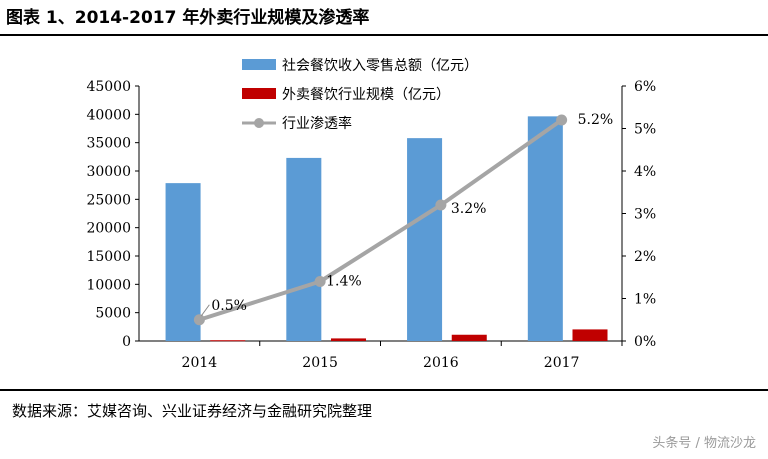  What do you see at coordinates (348, 339) in the screenshot?
I see `bar-takeout-2015` at bounding box center [348, 339].